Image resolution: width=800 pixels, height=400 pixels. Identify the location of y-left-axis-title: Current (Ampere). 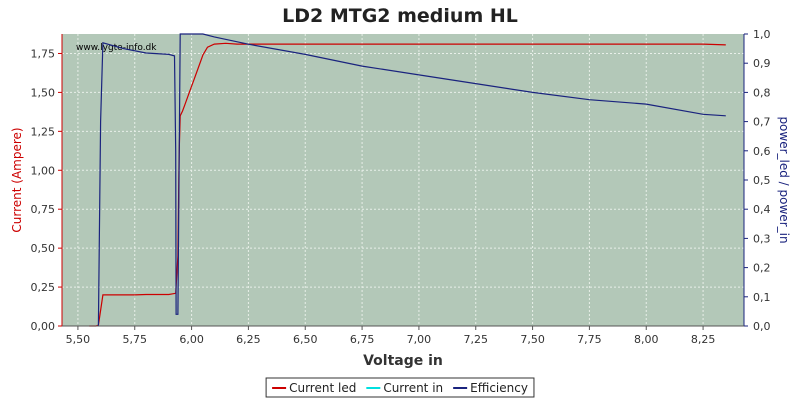
(17, 179).